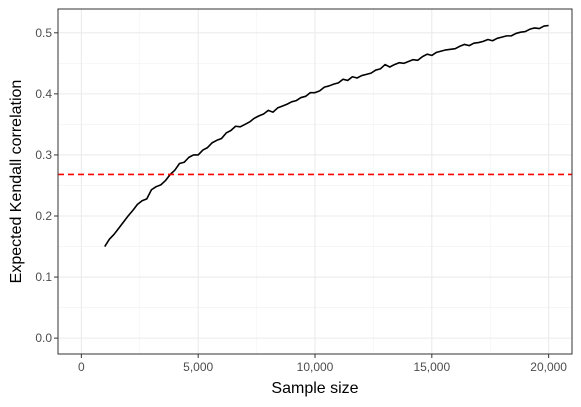 This screenshot has height=407, width=581. What do you see at coordinates (198, 367) in the screenshot?
I see `x-tick-label: 5,000` at bounding box center [198, 367].